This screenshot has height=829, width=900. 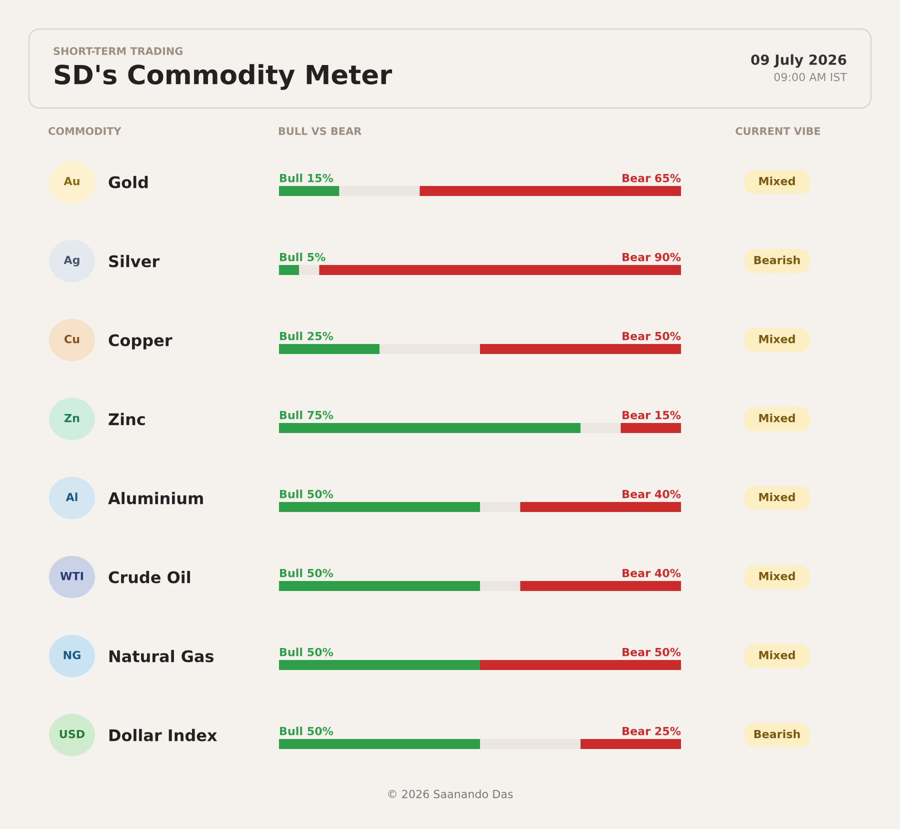 I want to click on data-label: Bull 5%, so click(x=303, y=257).